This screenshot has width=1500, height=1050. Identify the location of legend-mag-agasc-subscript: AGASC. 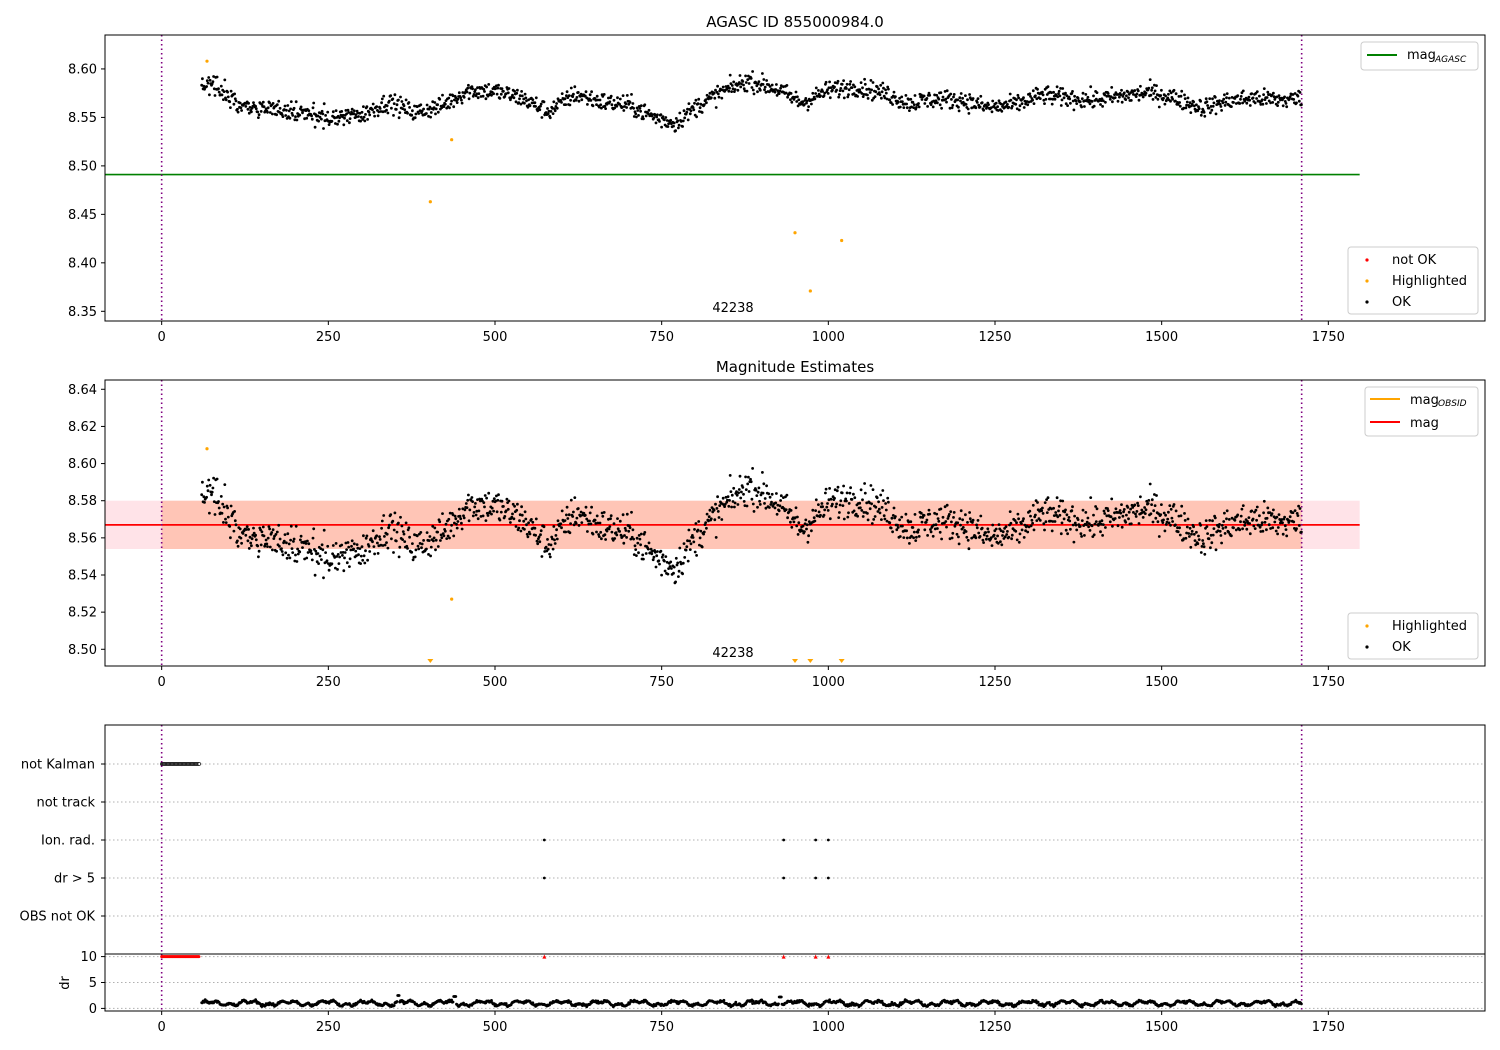
(1450, 60).